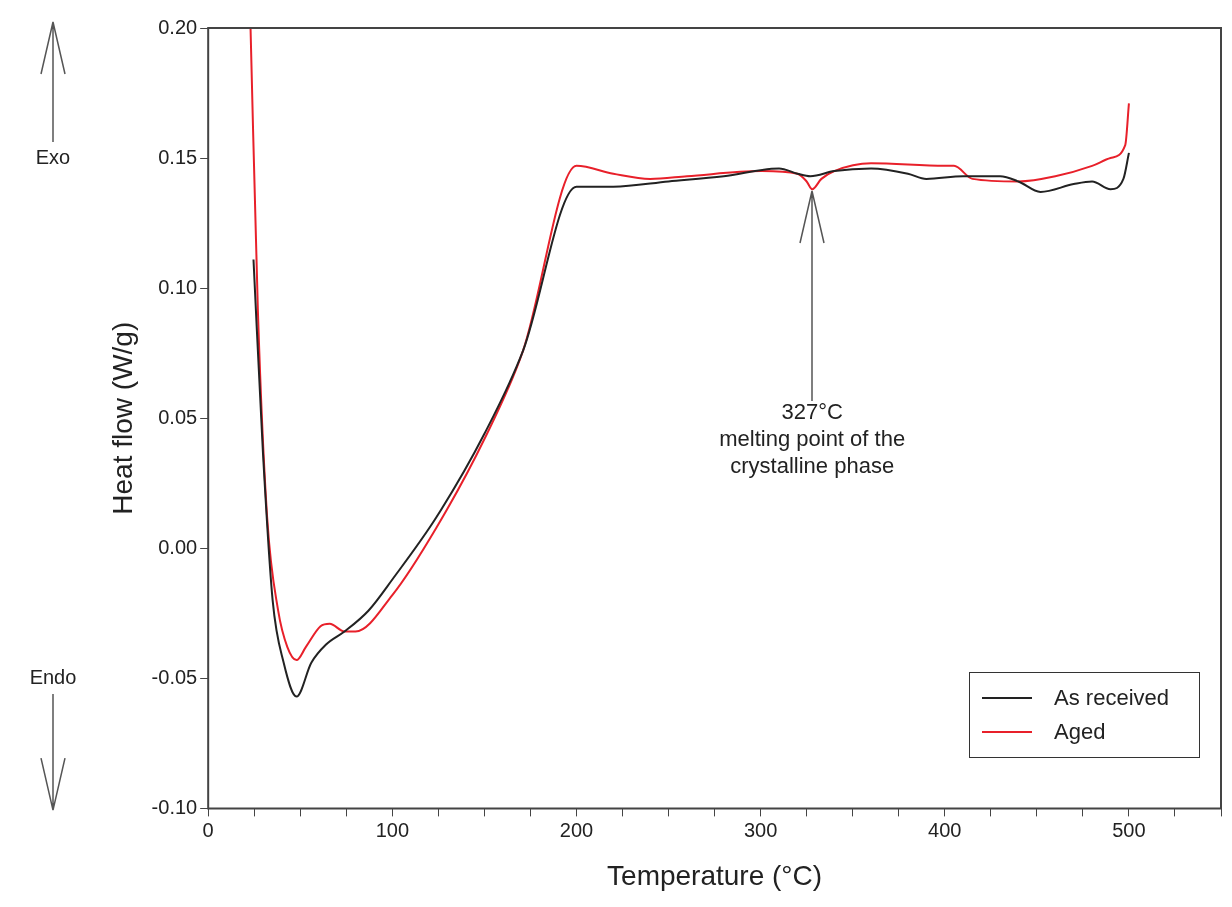  Describe the element at coordinates (1080, 732) in the screenshot. I see `legend-label: Aged` at that location.